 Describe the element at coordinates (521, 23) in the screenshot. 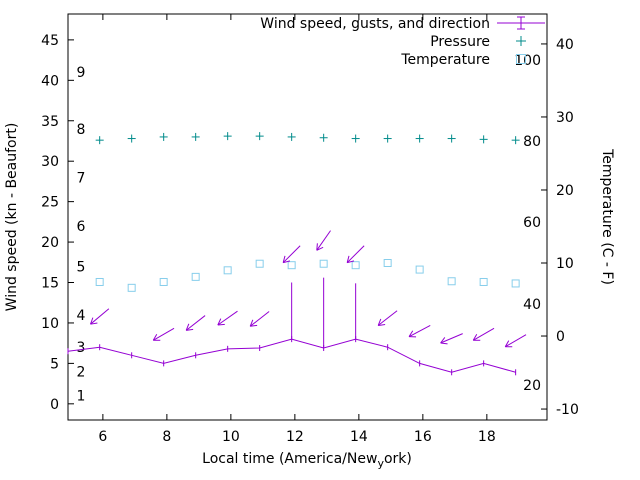

I see `legend-key-wind` at that location.